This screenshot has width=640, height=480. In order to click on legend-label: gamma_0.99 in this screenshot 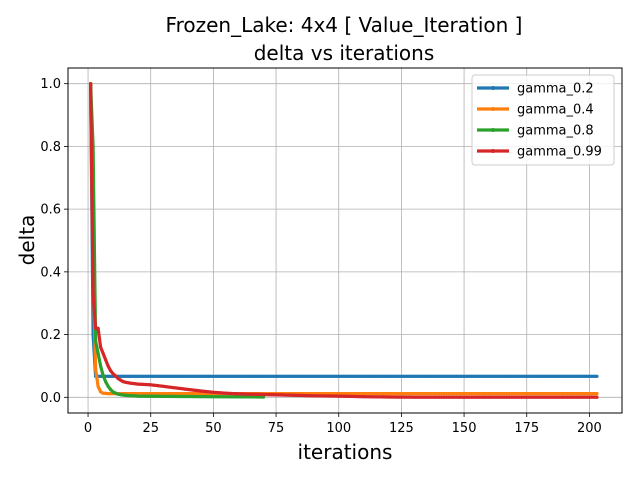, I will do `click(559, 152)`.